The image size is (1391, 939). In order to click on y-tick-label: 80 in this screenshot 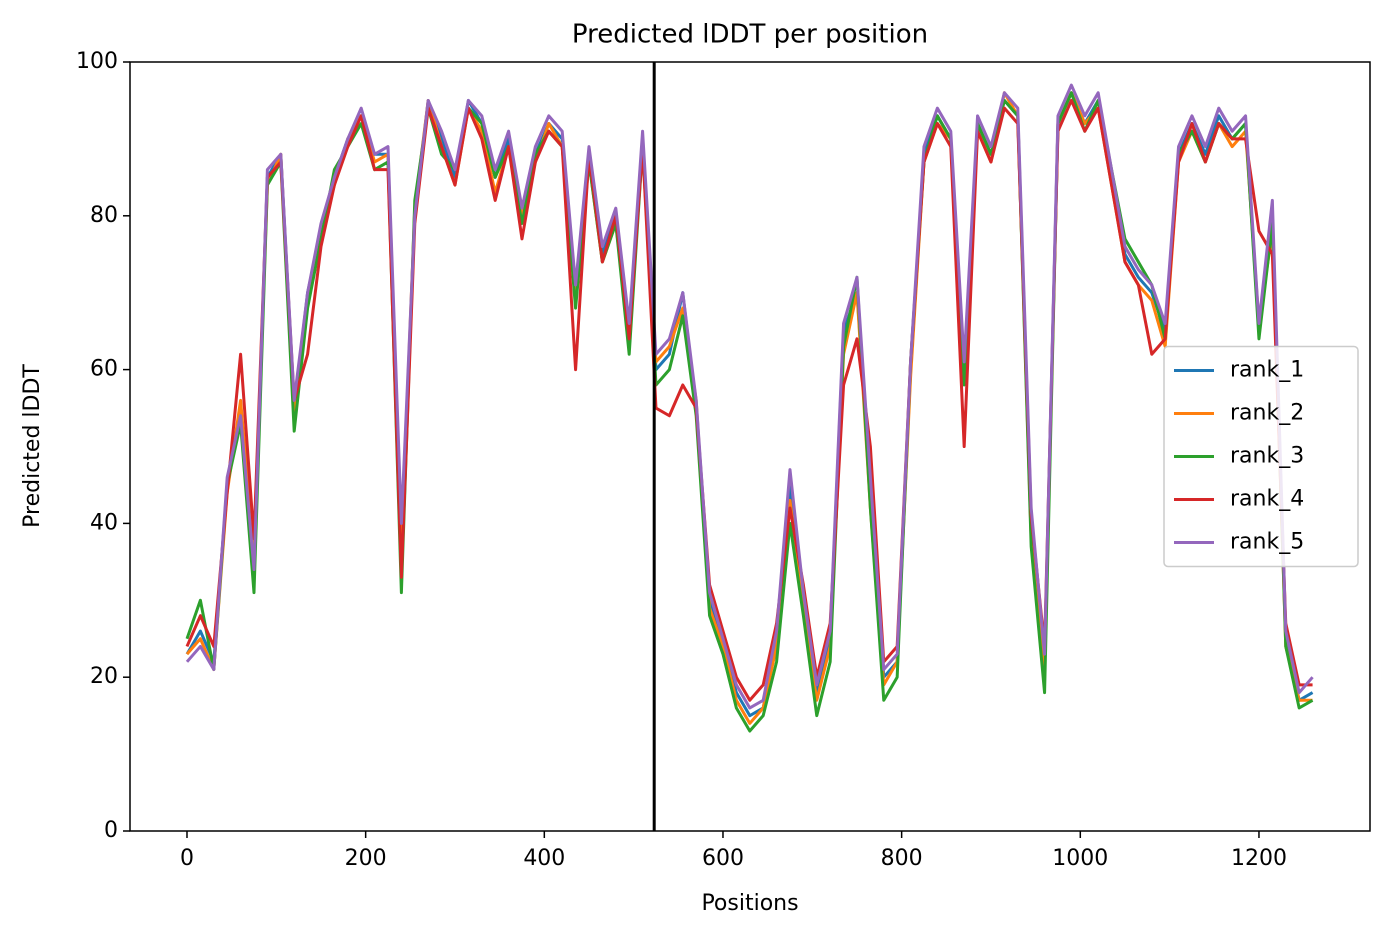, I will do `click(104, 215)`.